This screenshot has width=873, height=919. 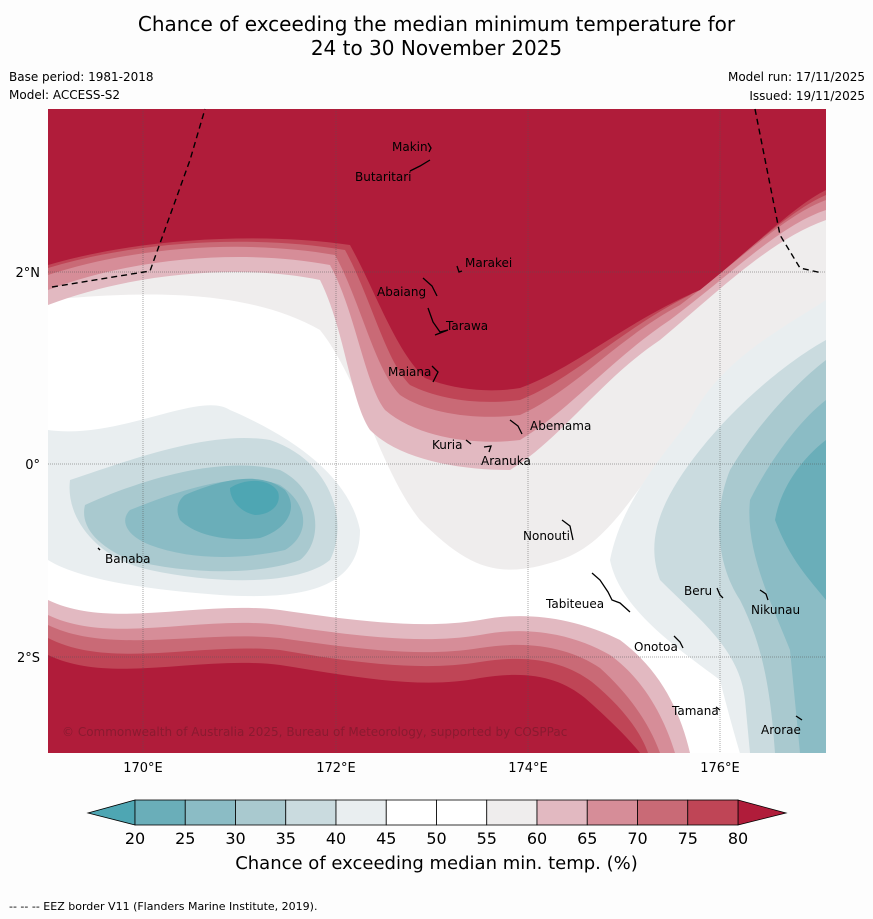 What do you see at coordinates (28, 273) in the screenshot?
I see `lat-label: 2°N` at bounding box center [28, 273].